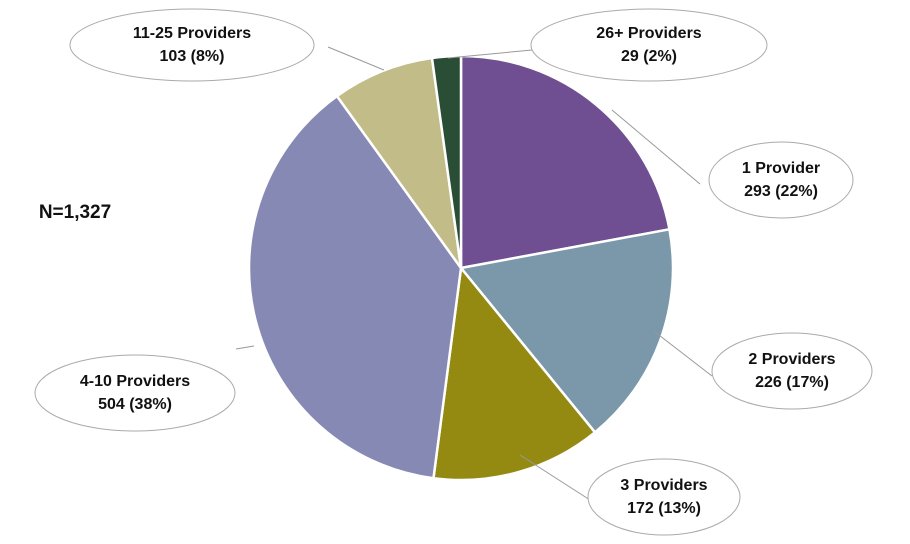 This screenshot has width=910, height=544. What do you see at coordinates (791, 359) in the screenshot?
I see `category-label: 2 Providers` at bounding box center [791, 359].